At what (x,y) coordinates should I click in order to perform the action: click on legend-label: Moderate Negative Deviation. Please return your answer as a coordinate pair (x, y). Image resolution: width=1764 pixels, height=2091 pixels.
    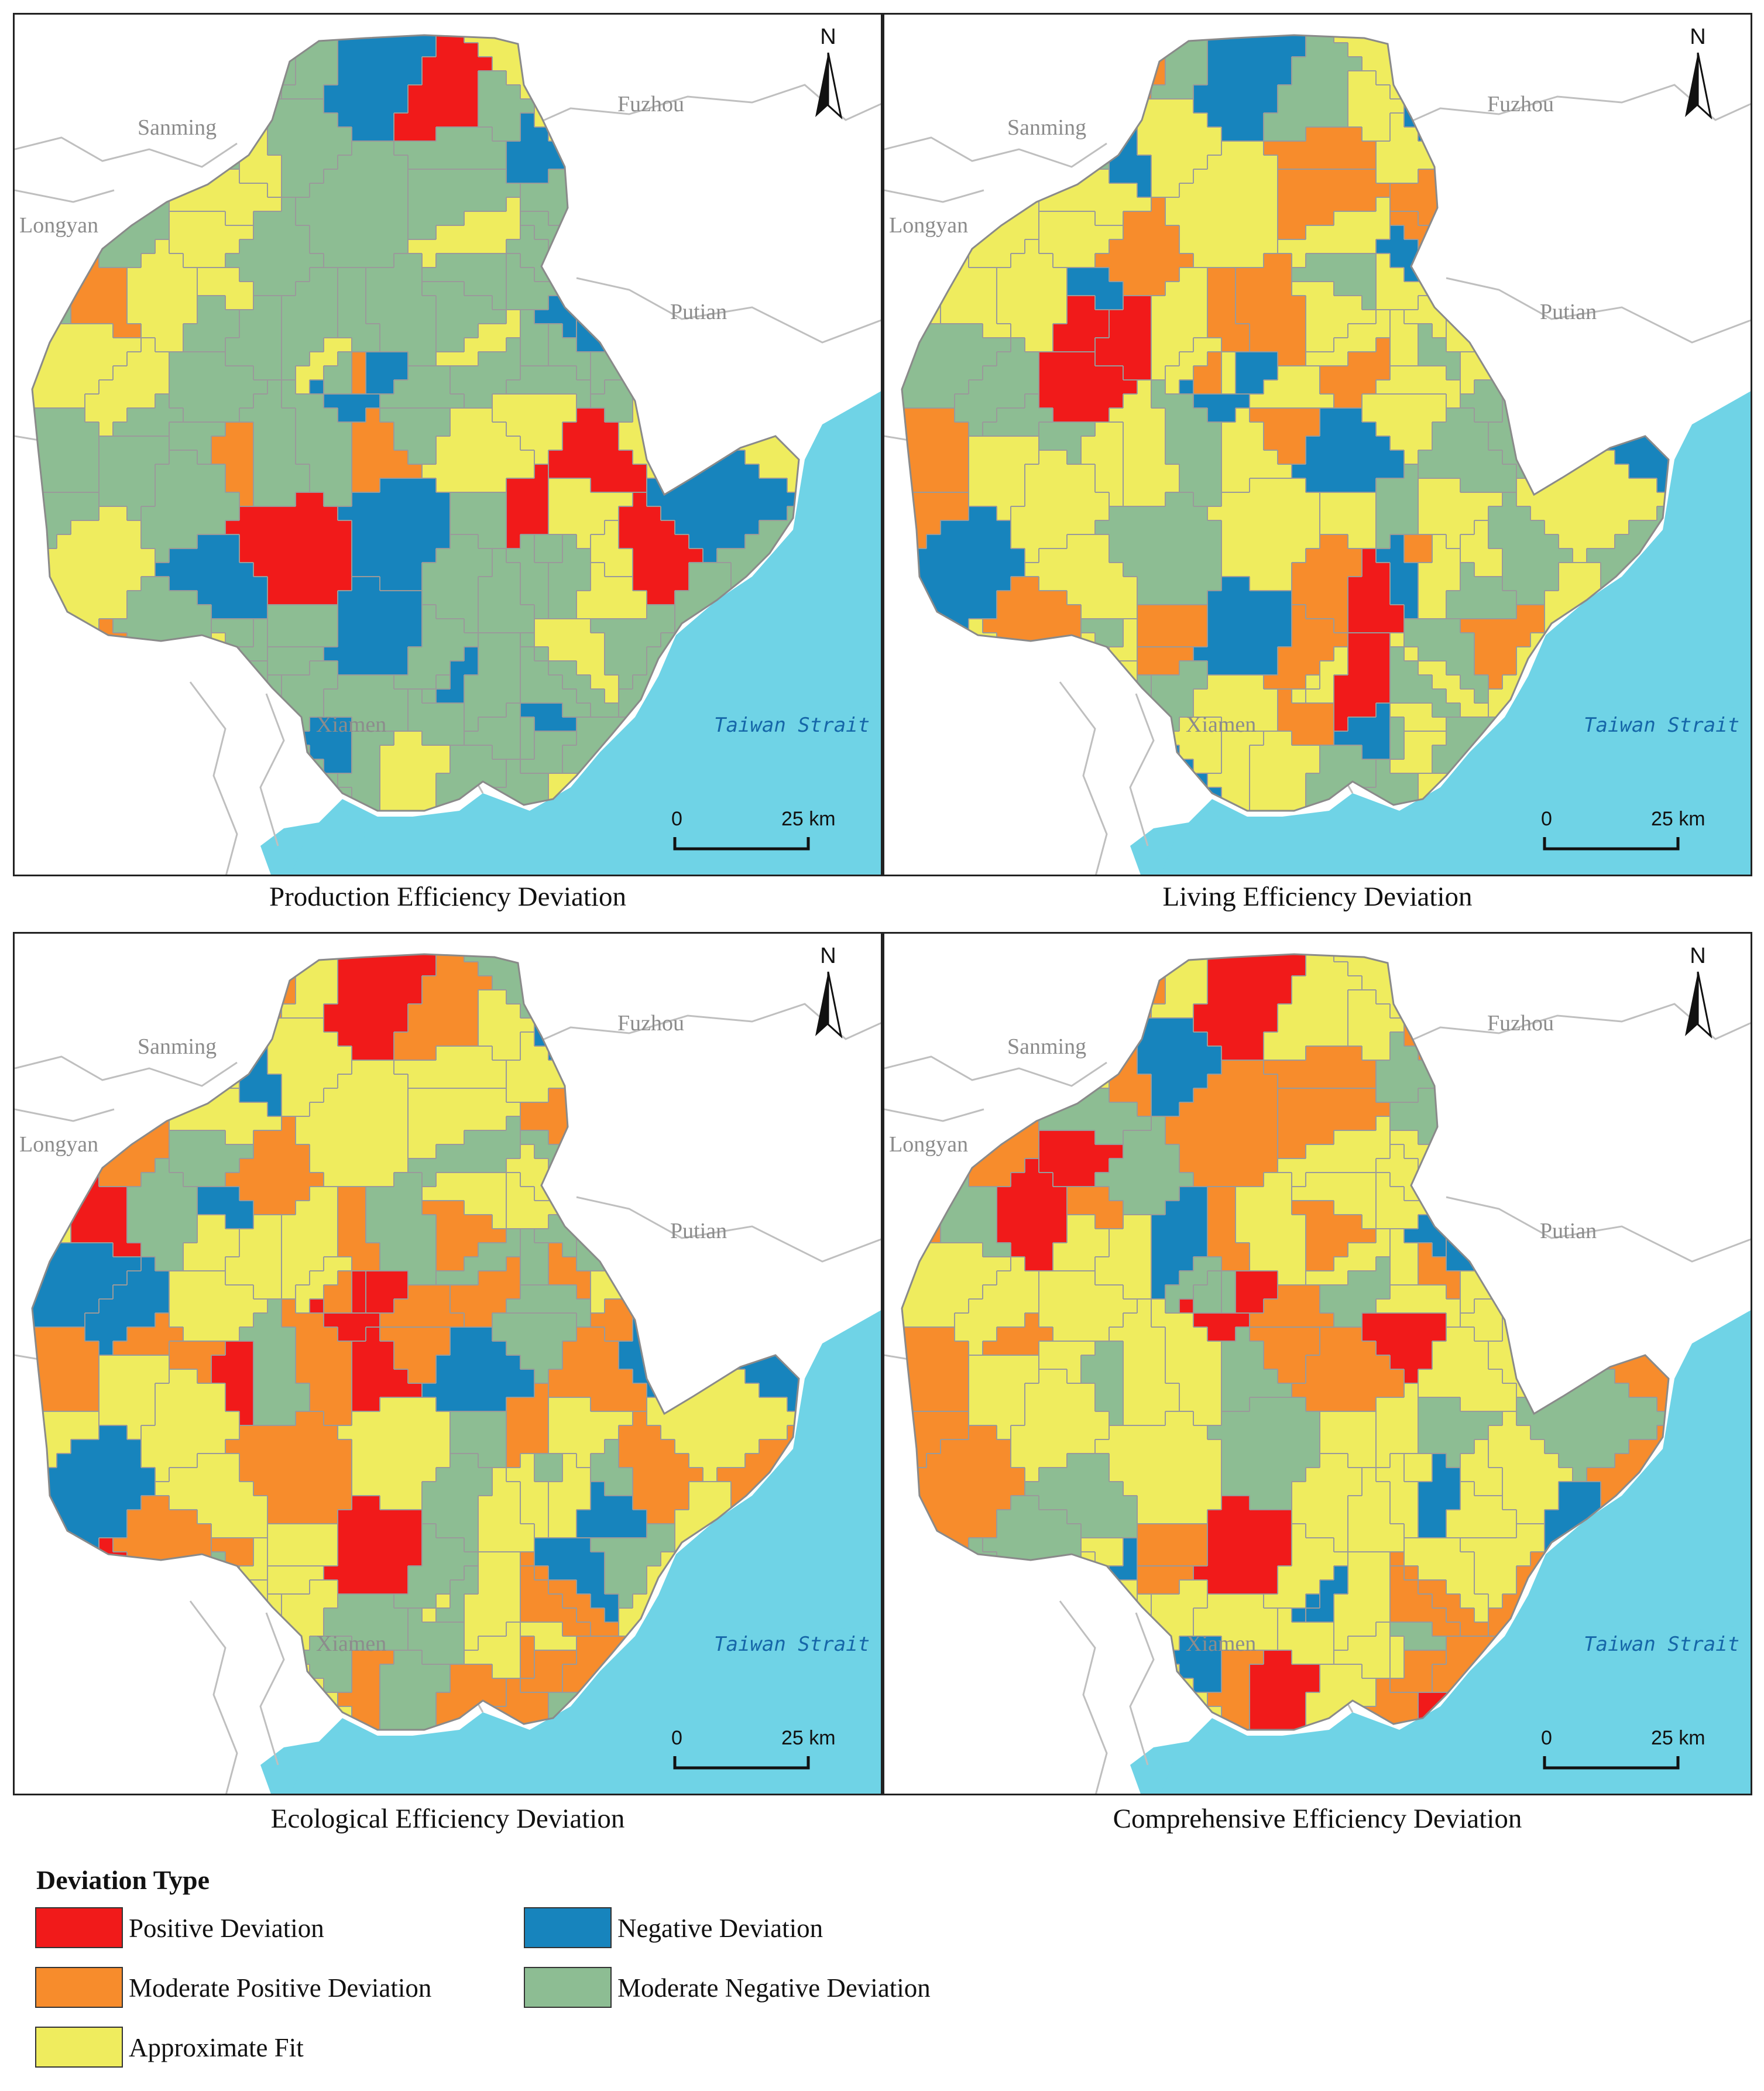
    Looking at the image, I should click on (774, 1988).